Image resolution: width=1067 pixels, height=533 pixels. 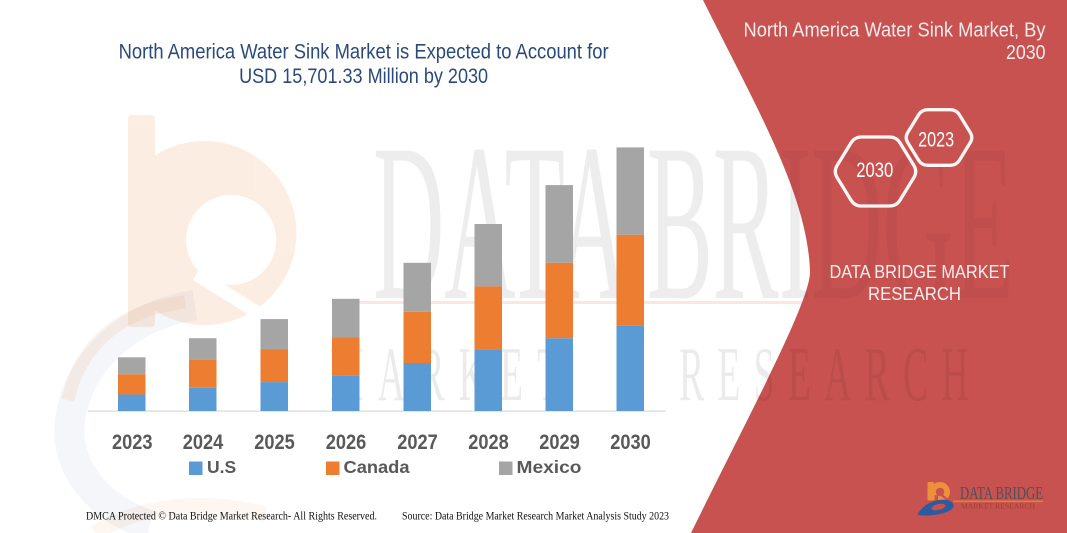 What do you see at coordinates (363, 76) in the screenshot?
I see `svg-text: USD 15,701.33 Million by 2030` at bounding box center [363, 76].